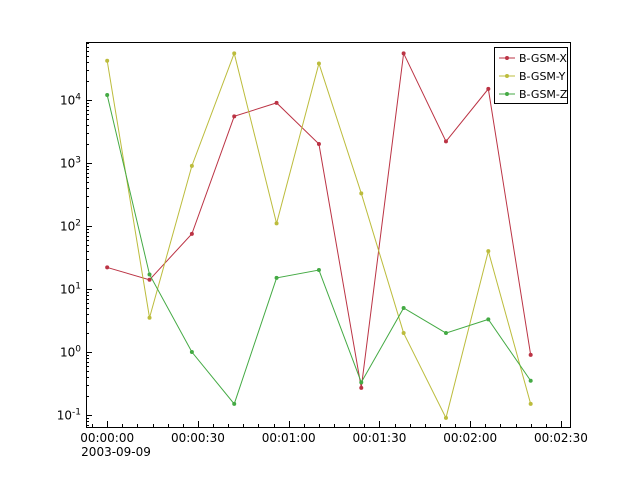  Describe the element at coordinates (69, 415) in the screenshot. I see `y-tick-label: 10-1` at that location.